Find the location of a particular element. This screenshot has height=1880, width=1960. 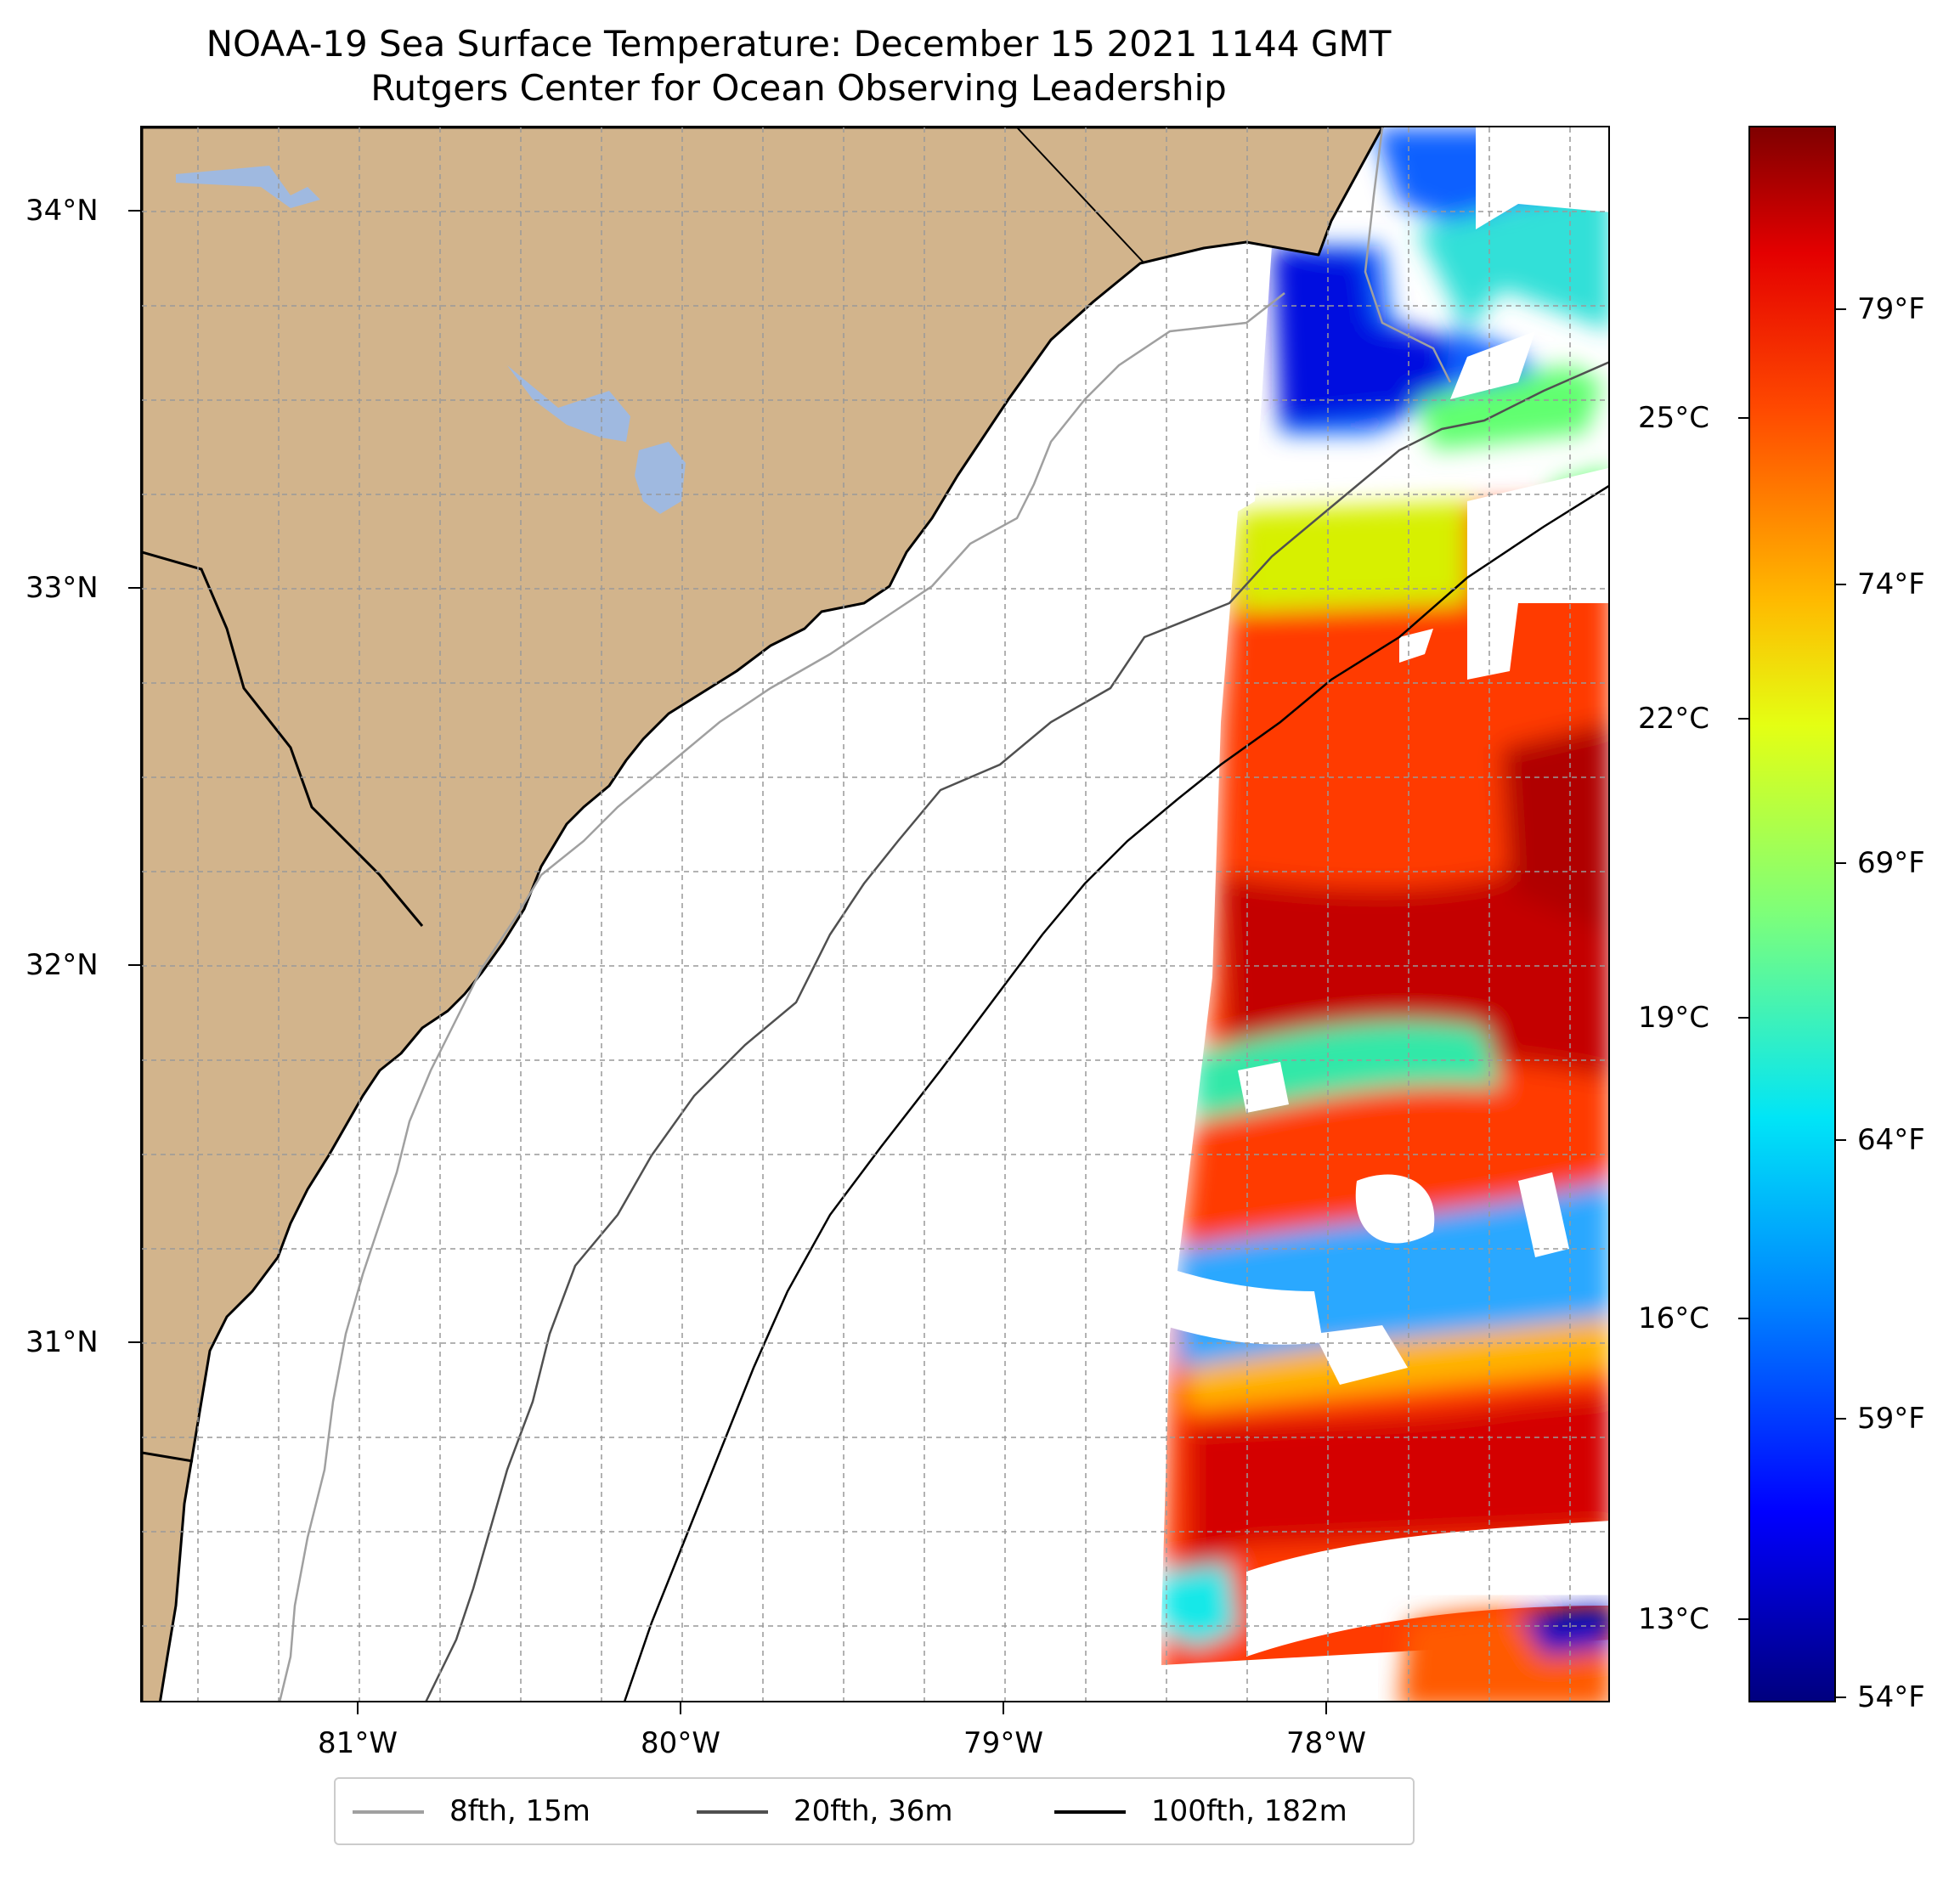

river-line is located at coordinates (168, 1457).